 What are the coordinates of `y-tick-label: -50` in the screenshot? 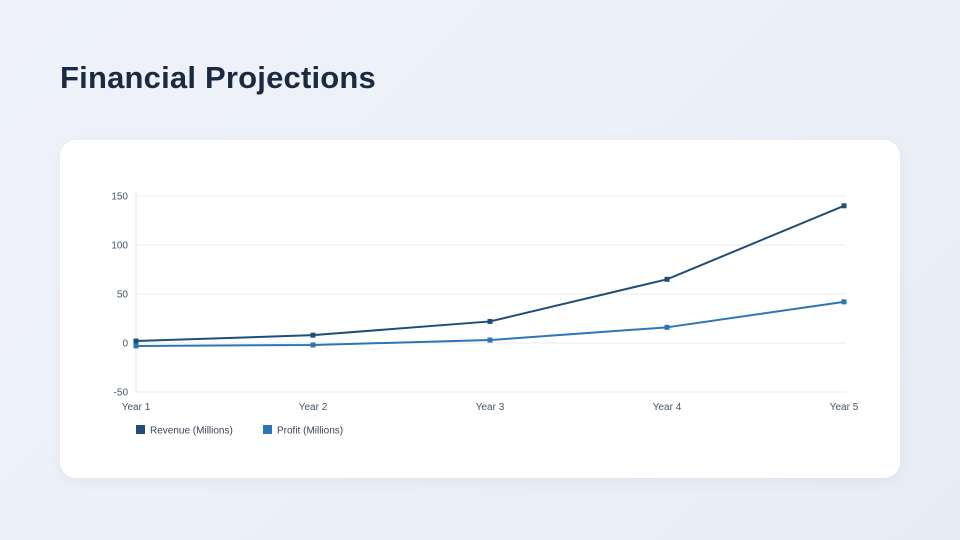 It's located at (121, 393).